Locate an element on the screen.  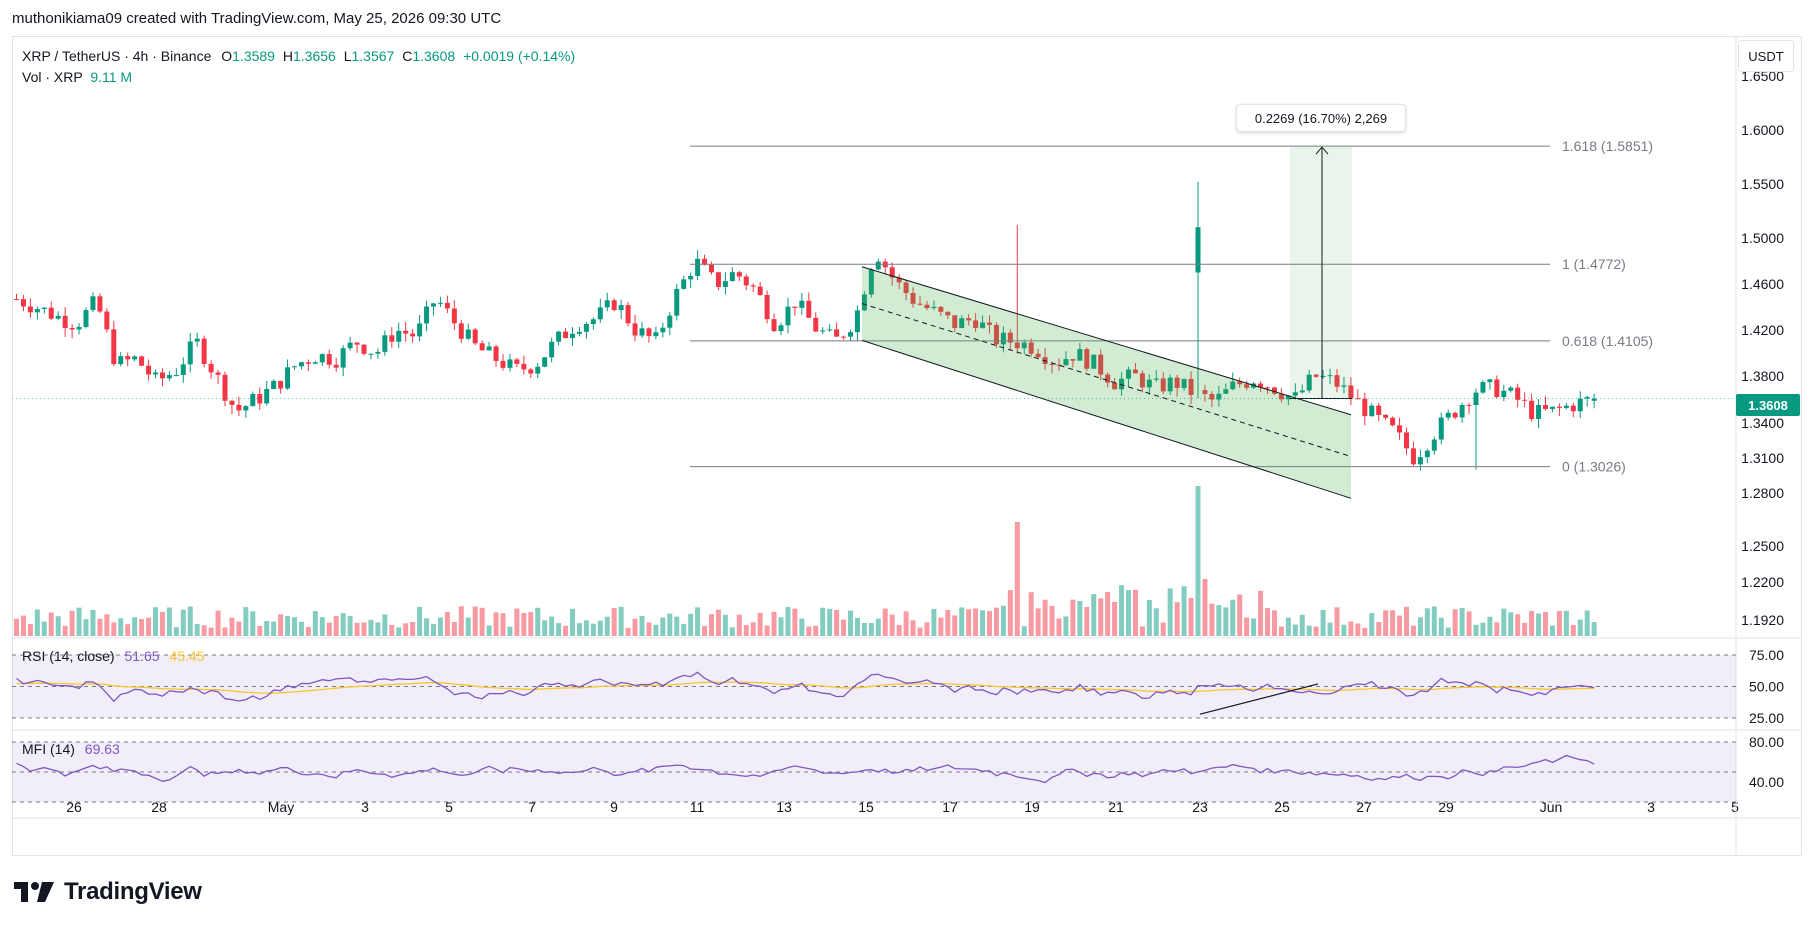
currency-button: USDT is located at coordinates (1766, 56).